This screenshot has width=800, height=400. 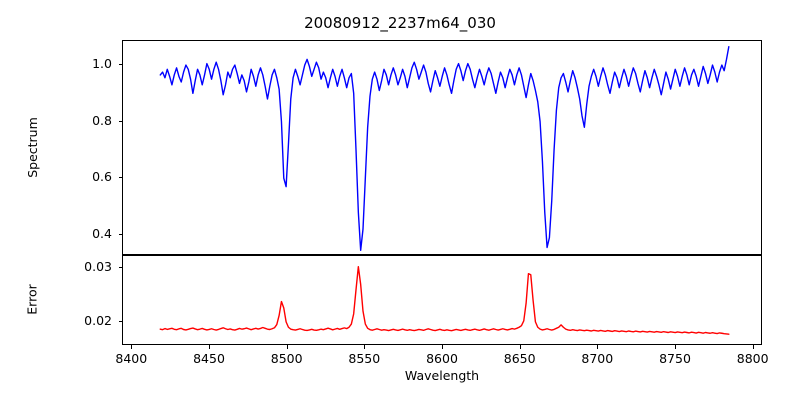 I want to click on x-tick-label: 8550, so click(x=364, y=358).